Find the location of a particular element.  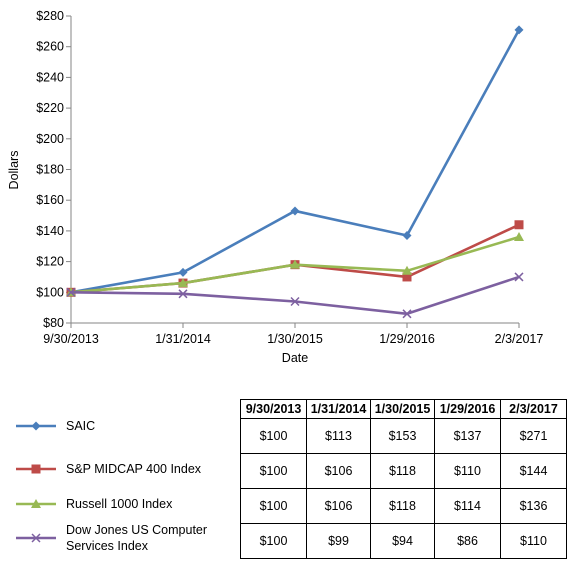

table-cell: $94 is located at coordinates (402, 541).